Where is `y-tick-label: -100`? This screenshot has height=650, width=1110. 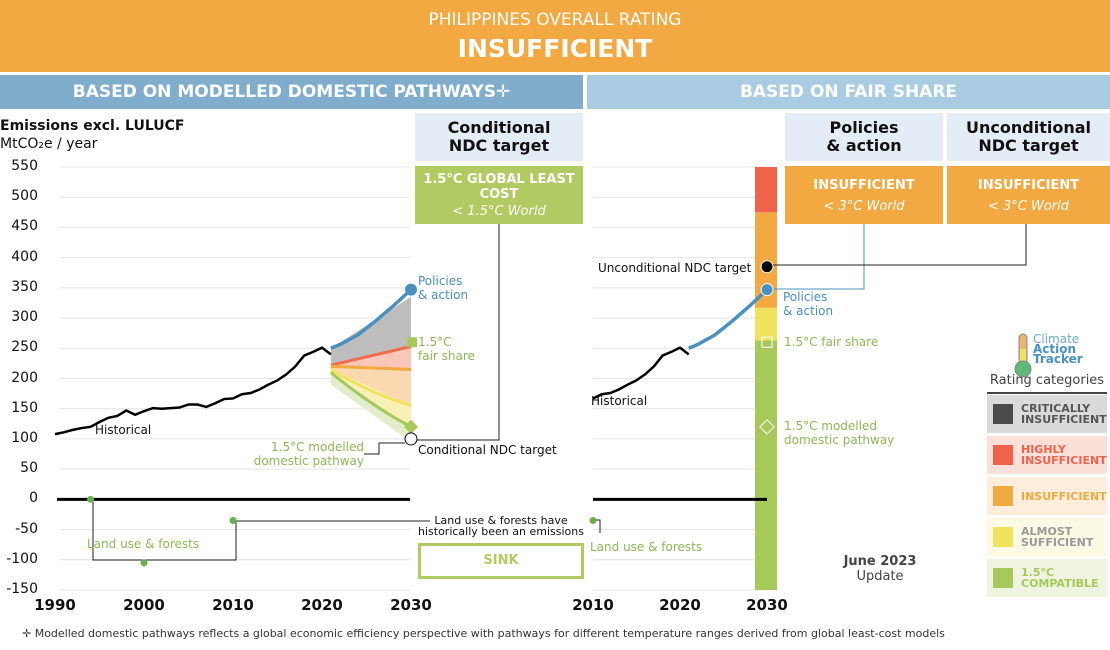 y-tick-label: -100 is located at coordinates (22, 558).